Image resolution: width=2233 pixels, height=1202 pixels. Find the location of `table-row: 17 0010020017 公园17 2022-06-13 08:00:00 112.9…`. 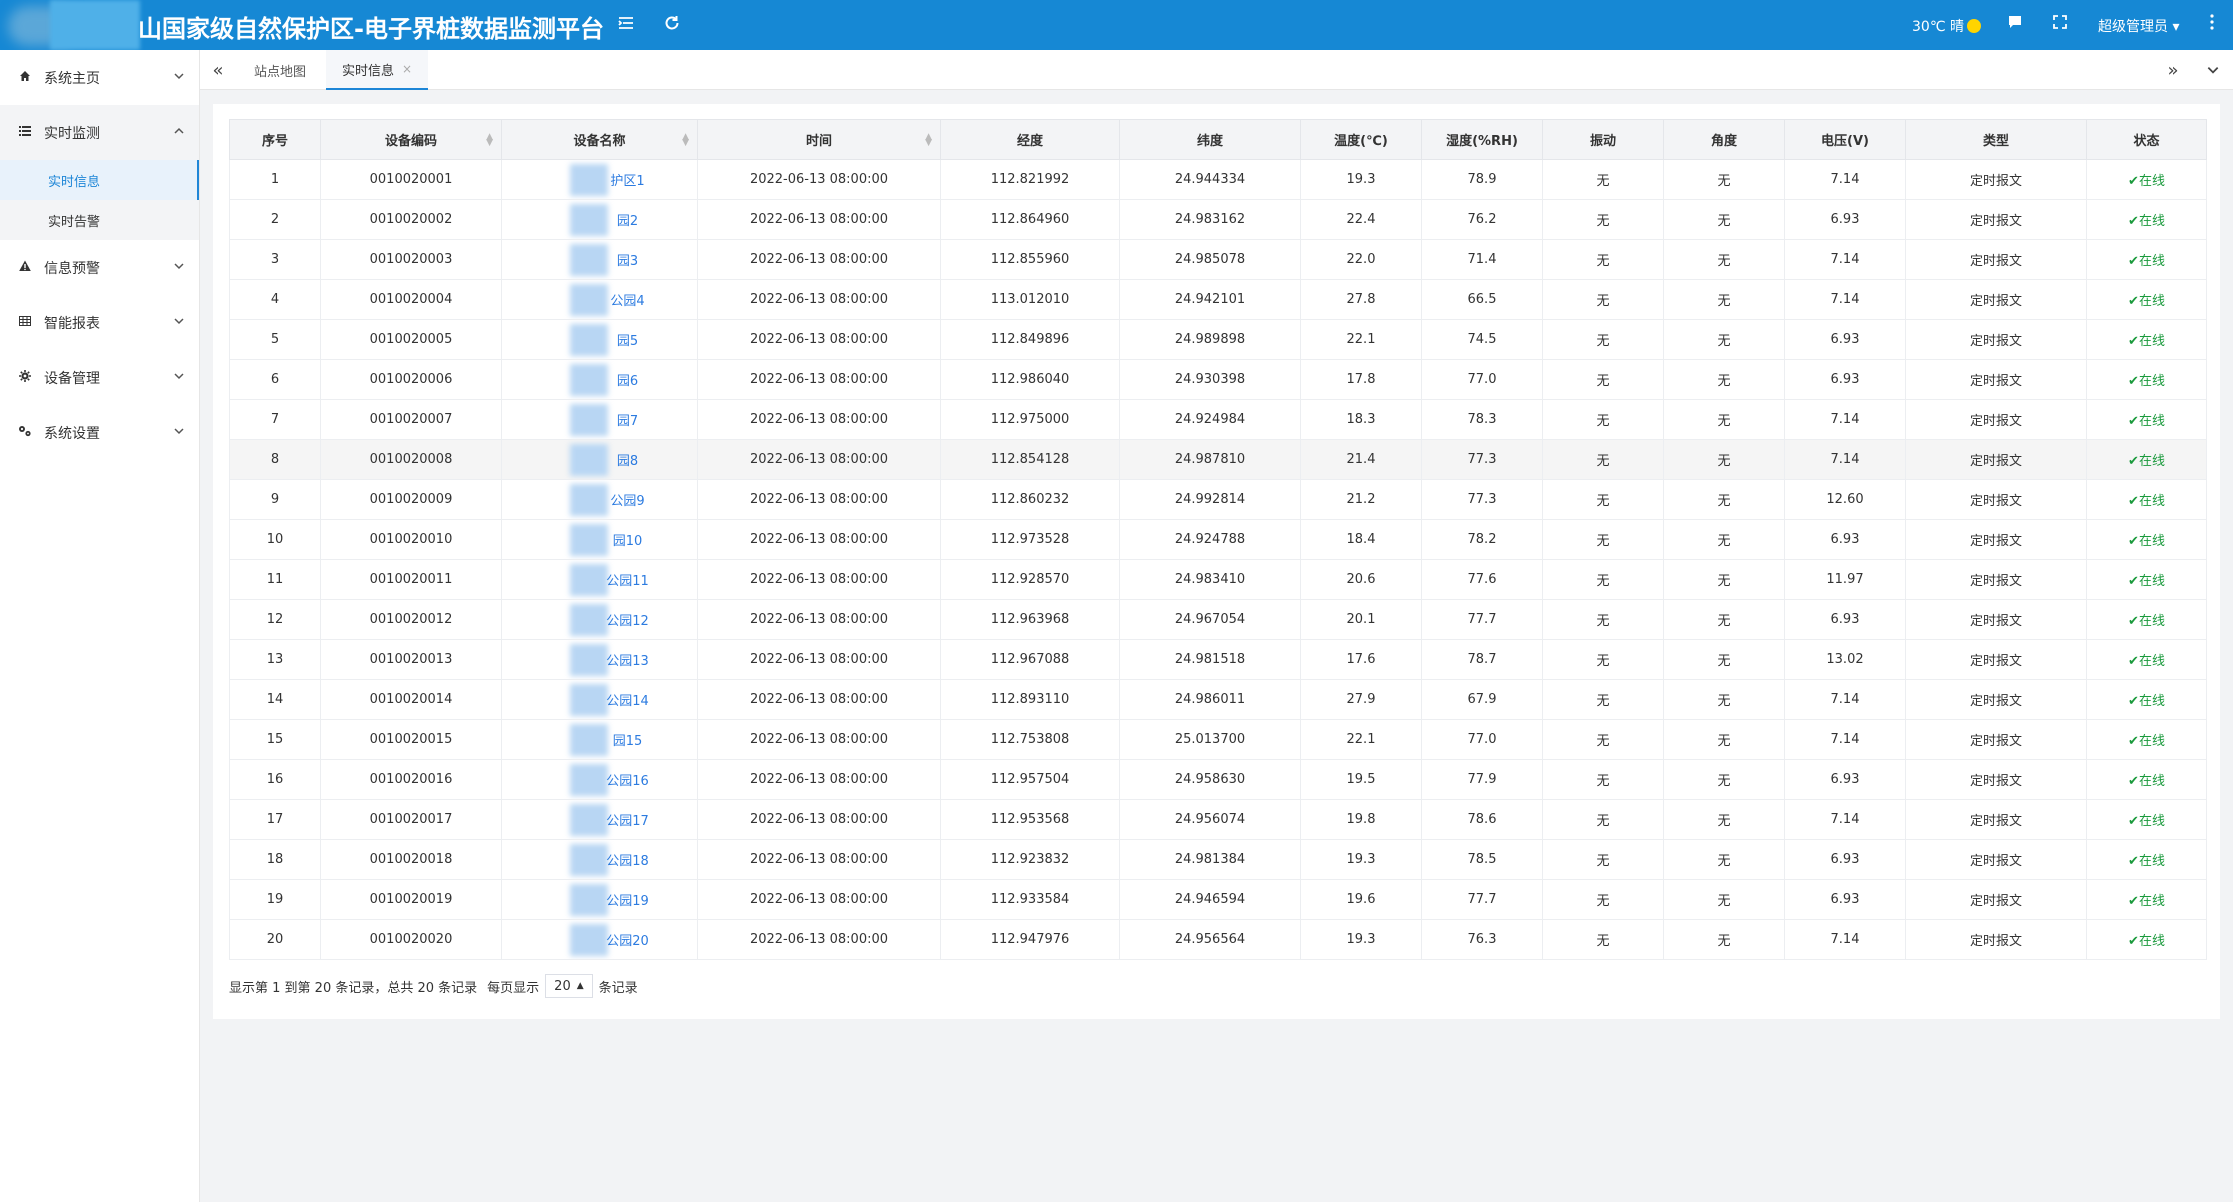

table-row: 17 0010020017 公园17 2022-06-13 08:00:00 112.9… is located at coordinates (1218, 819).